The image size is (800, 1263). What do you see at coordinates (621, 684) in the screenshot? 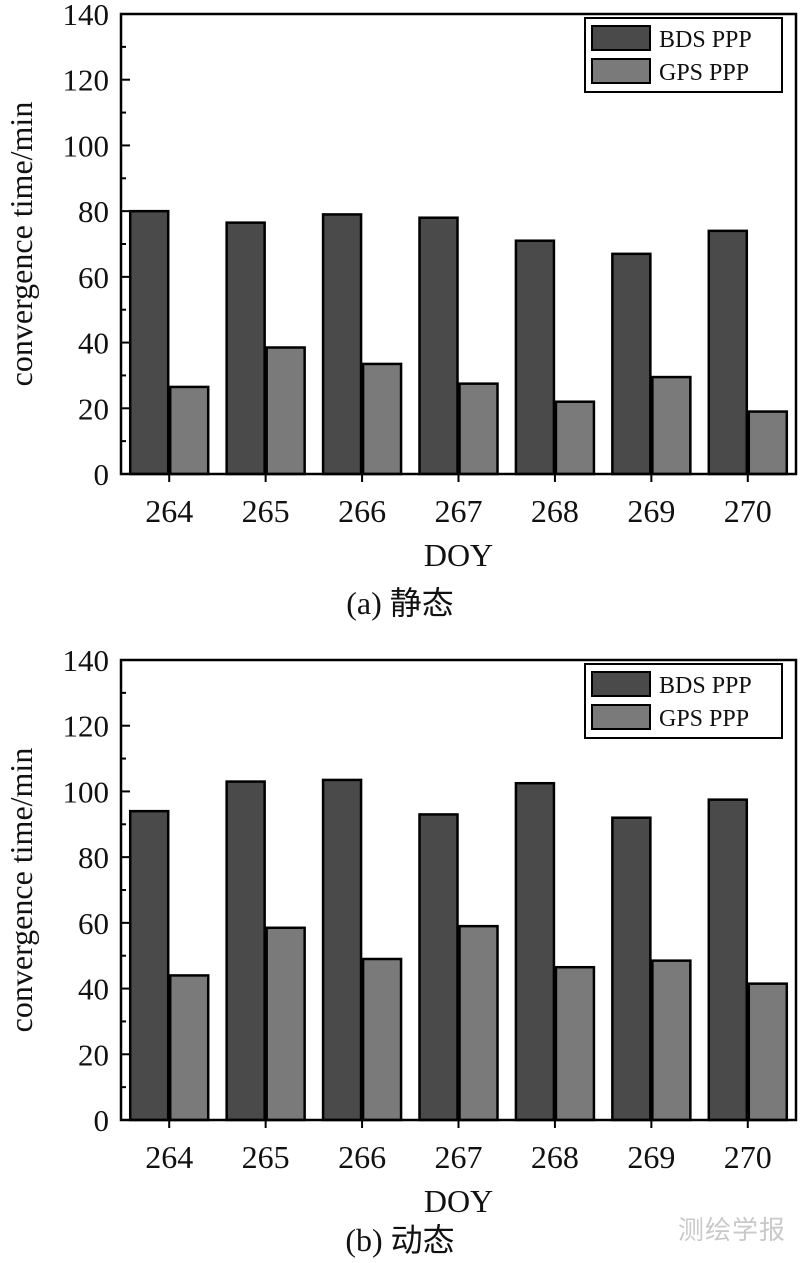
I see `chart-b-legend-swatch-bds` at bounding box center [621, 684].